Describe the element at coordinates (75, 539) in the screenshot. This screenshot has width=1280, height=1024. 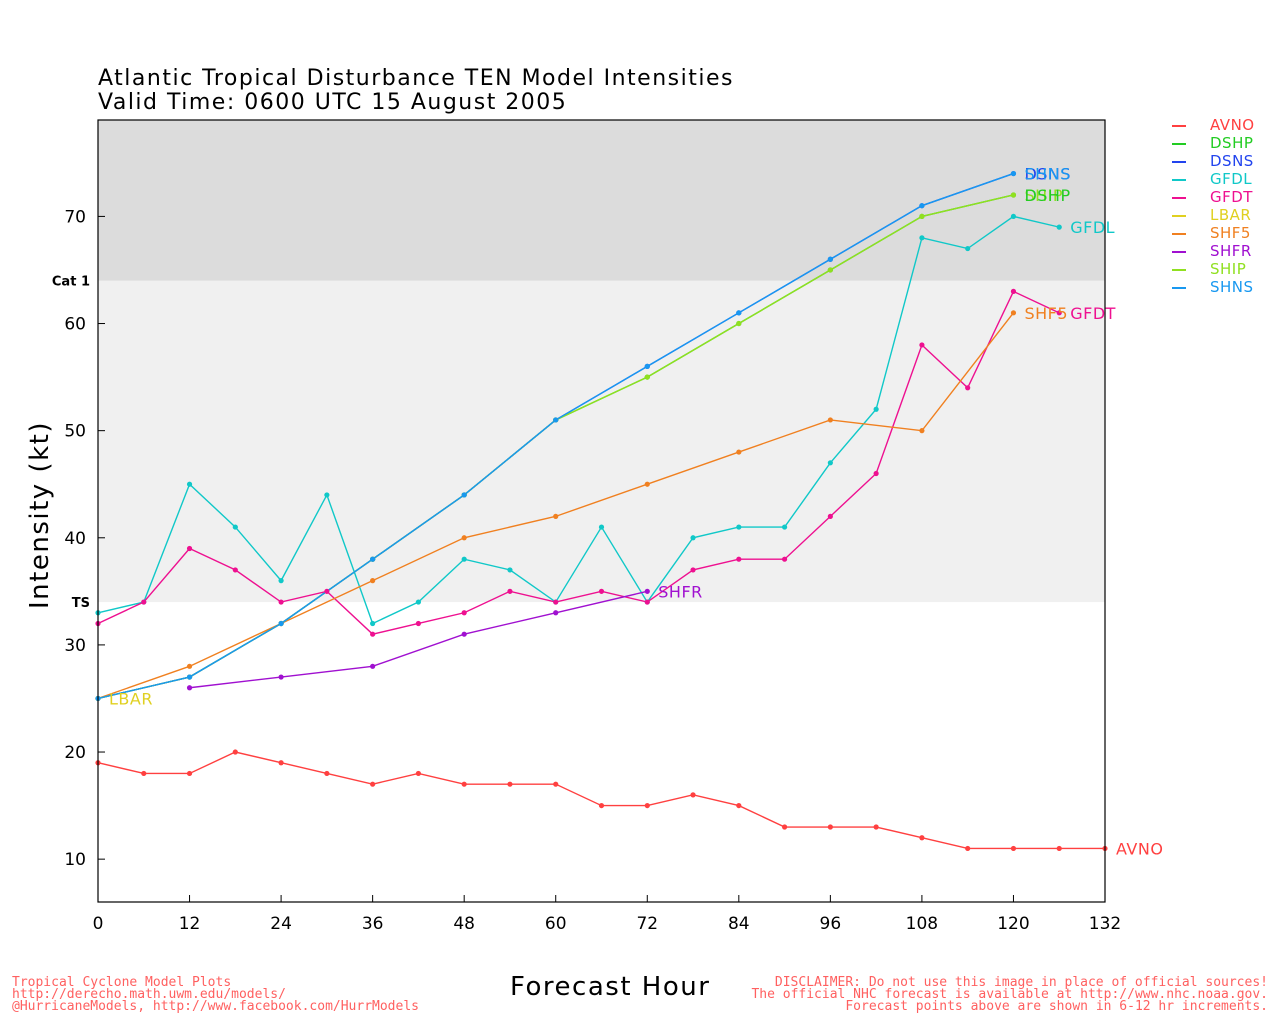
I see `y-tick-label: 40` at that location.